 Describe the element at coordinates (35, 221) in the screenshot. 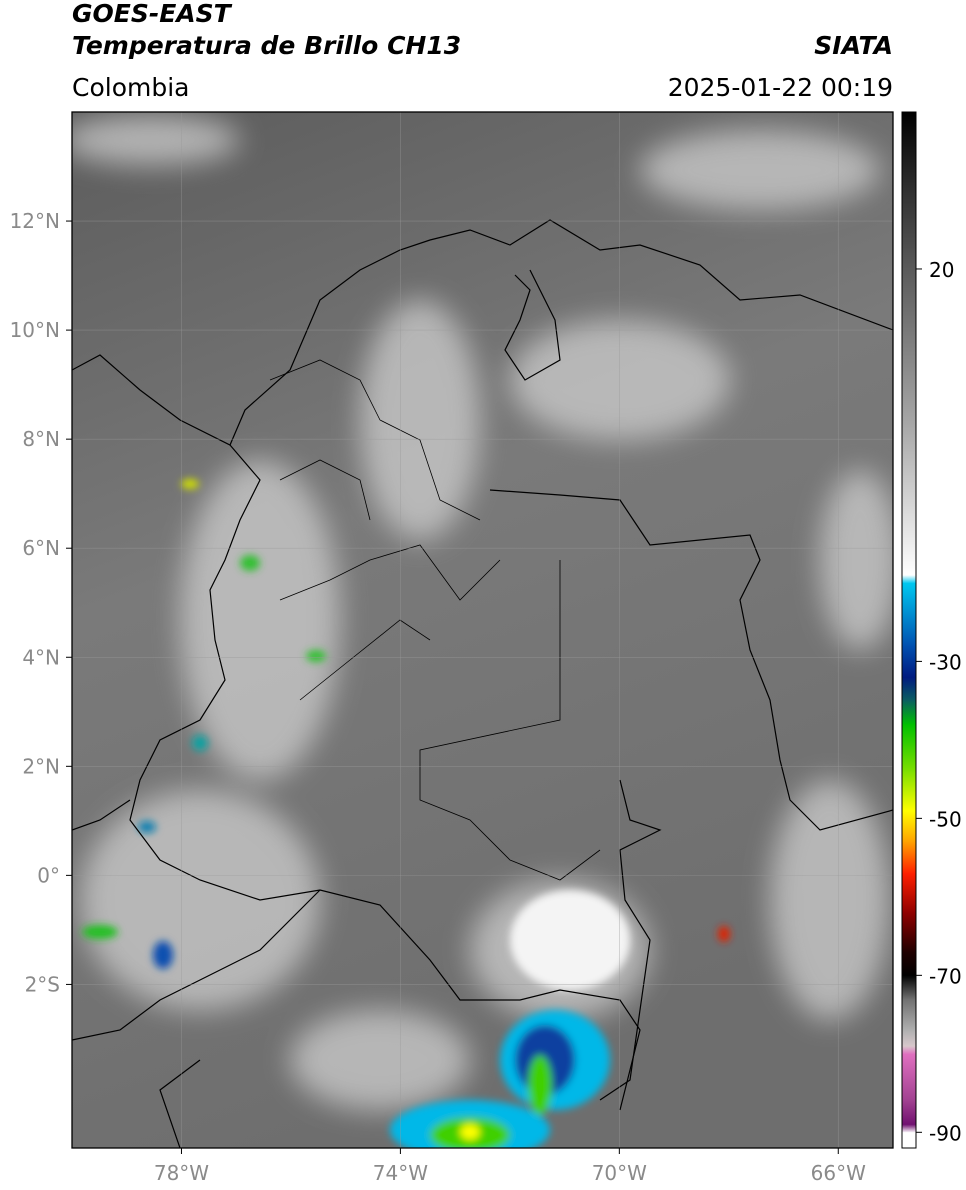

I see `y-tick-label: 12°N` at that location.